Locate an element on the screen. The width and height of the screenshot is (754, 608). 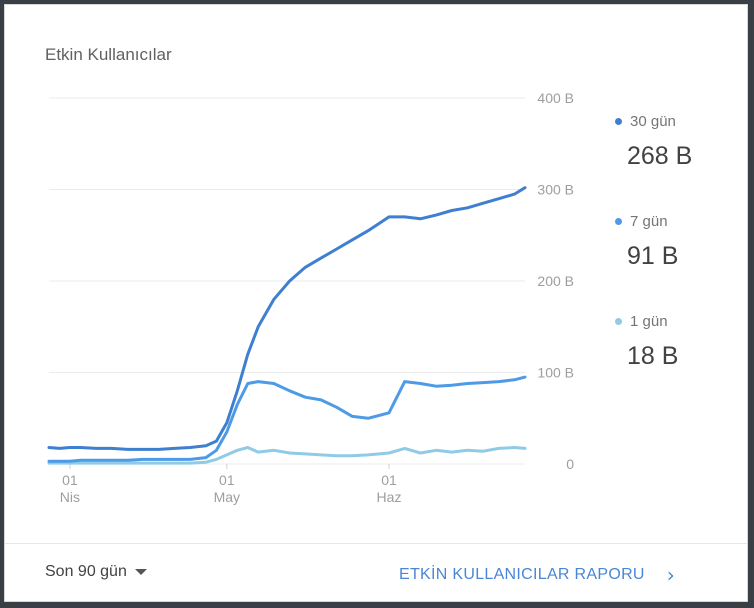
legend-item-30-days: 30 gün 268 B is located at coordinates (669, 142).